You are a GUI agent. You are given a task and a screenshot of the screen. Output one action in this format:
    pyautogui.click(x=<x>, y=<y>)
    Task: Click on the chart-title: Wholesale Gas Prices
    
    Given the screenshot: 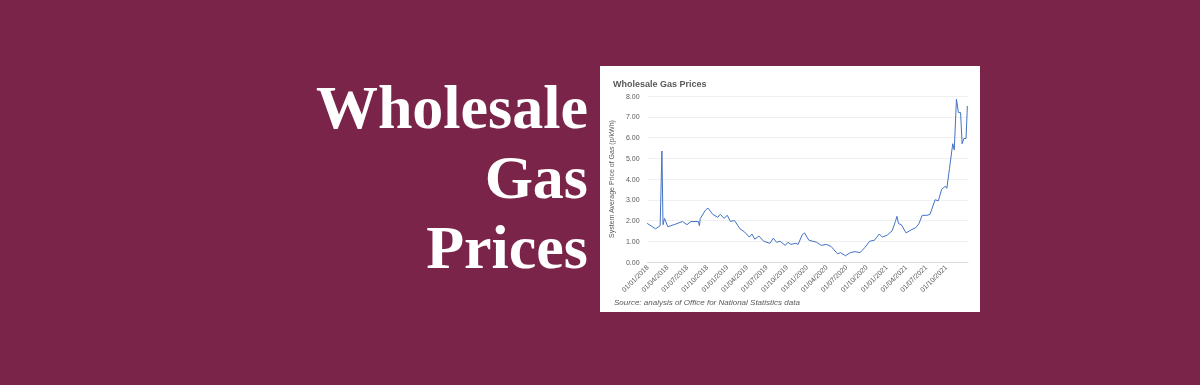 What is the action you would take?
    pyautogui.click(x=660, y=83)
    